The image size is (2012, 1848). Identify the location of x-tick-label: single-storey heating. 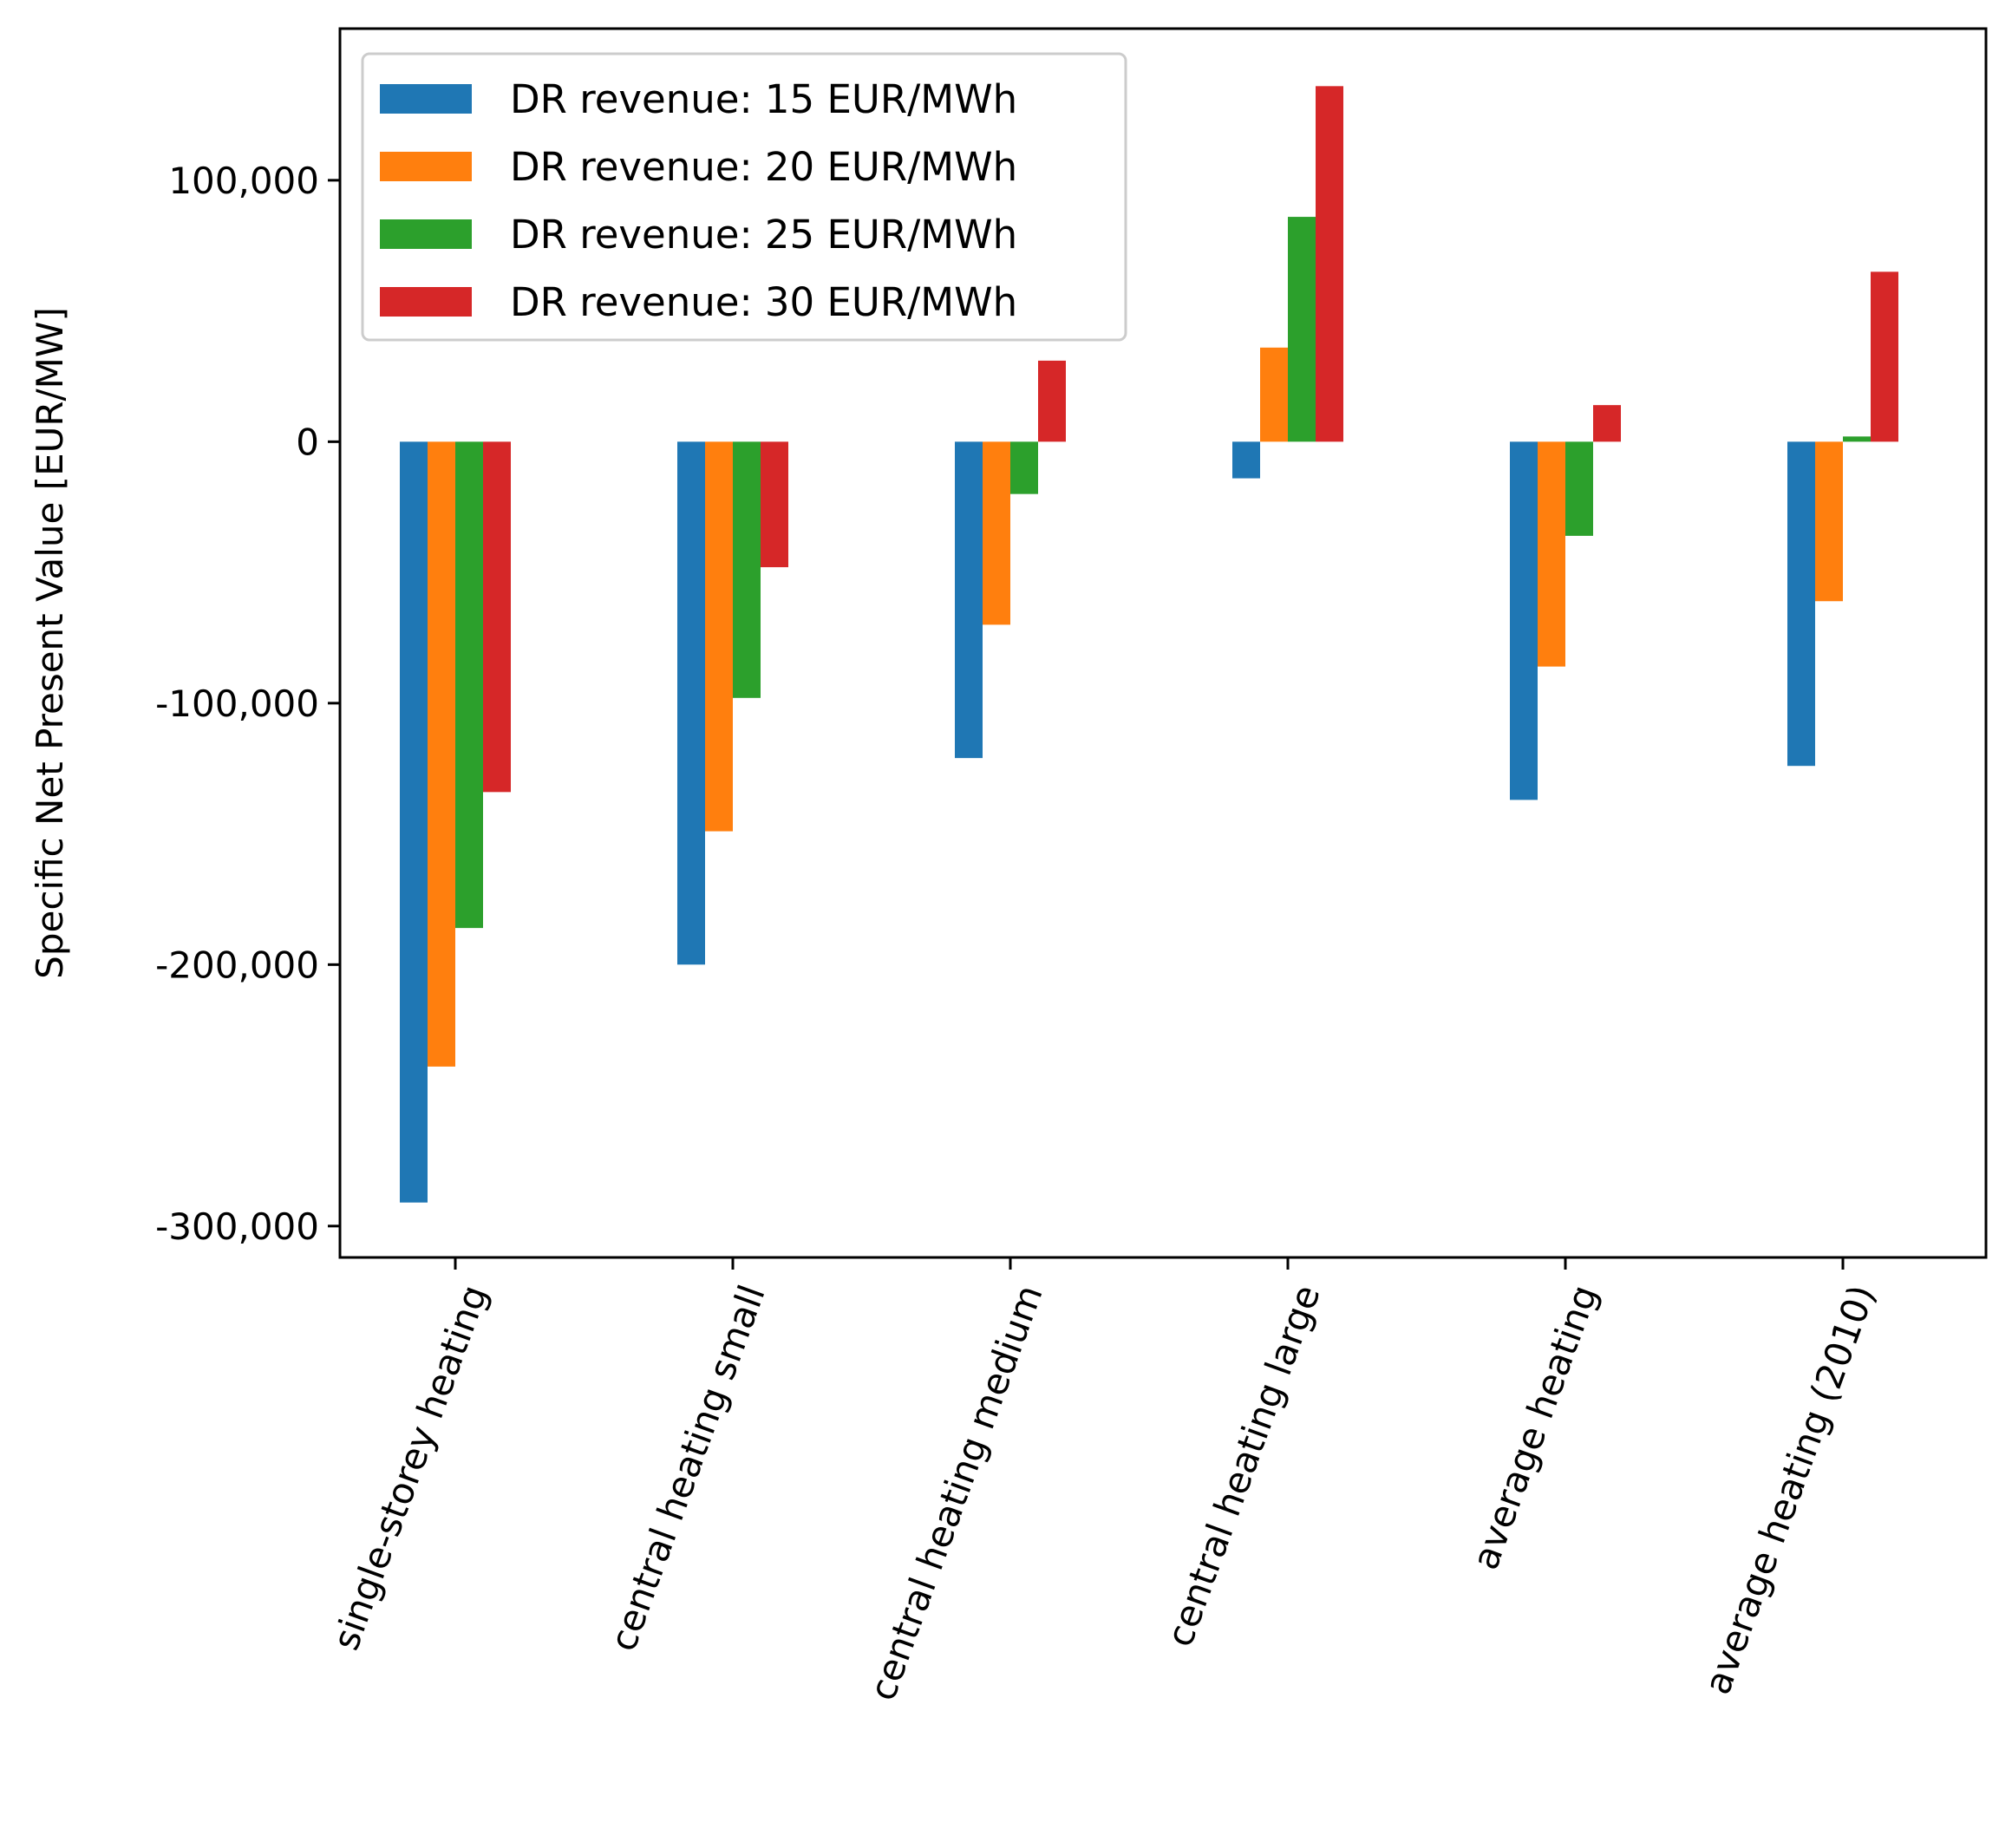
(410, 1467).